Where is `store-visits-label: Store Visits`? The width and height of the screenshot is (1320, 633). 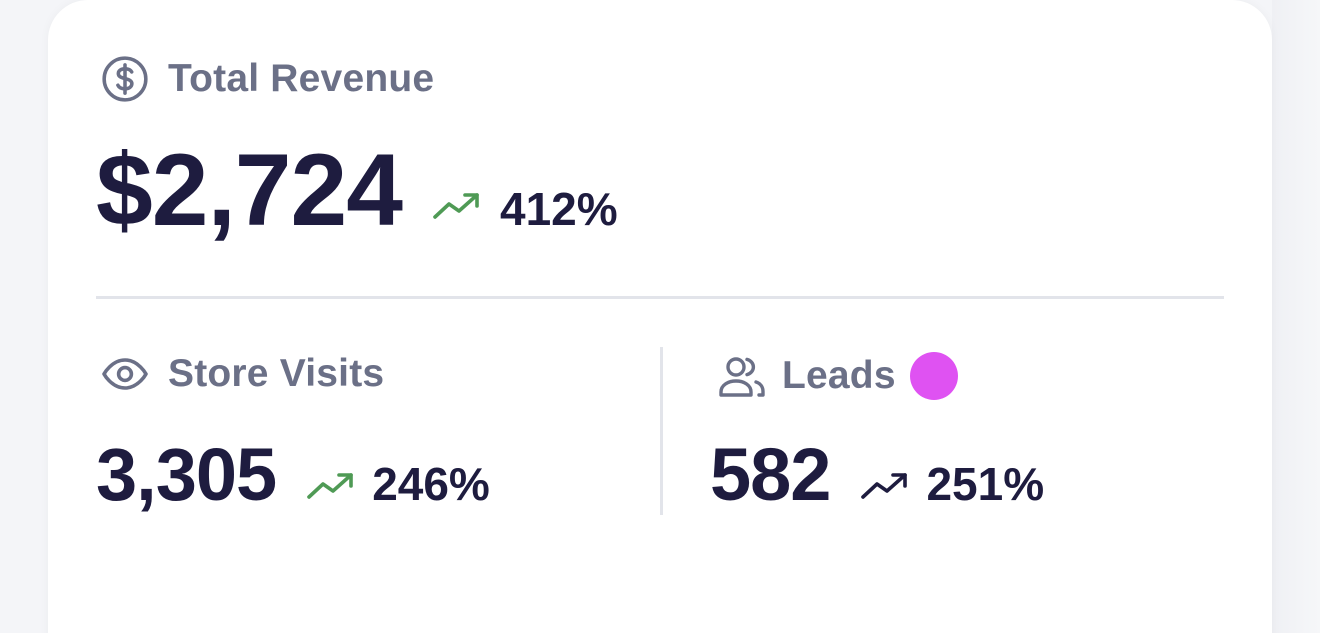 store-visits-label: Store Visits is located at coordinates (276, 373).